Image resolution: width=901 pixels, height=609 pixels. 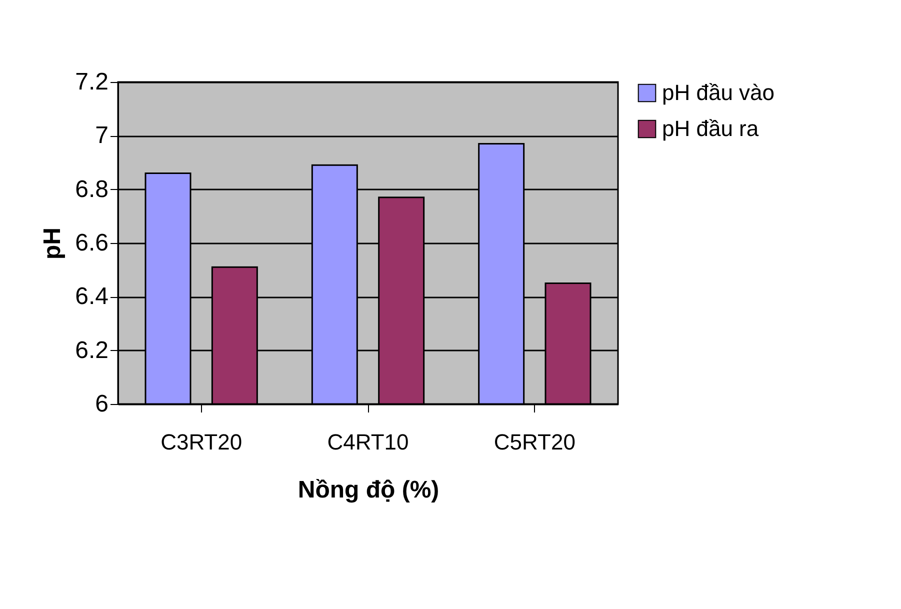 What do you see at coordinates (711, 128) in the screenshot?
I see `legend-label: pH đầu ra` at bounding box center [711, 128].